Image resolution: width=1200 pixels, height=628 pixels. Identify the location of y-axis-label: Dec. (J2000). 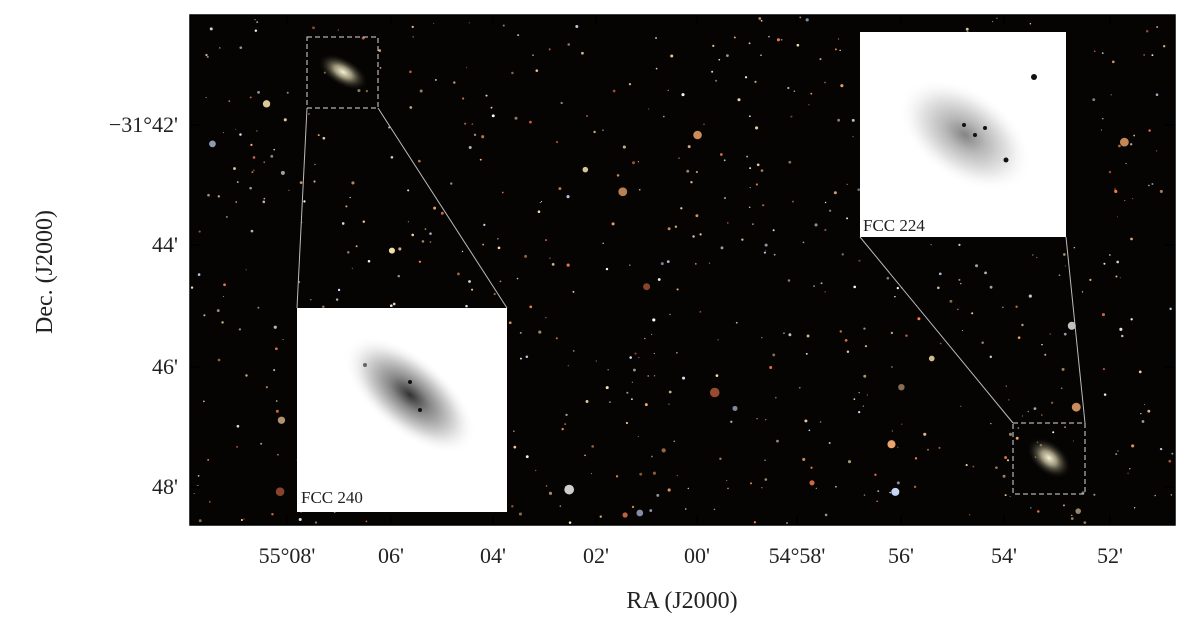
(45, 272).